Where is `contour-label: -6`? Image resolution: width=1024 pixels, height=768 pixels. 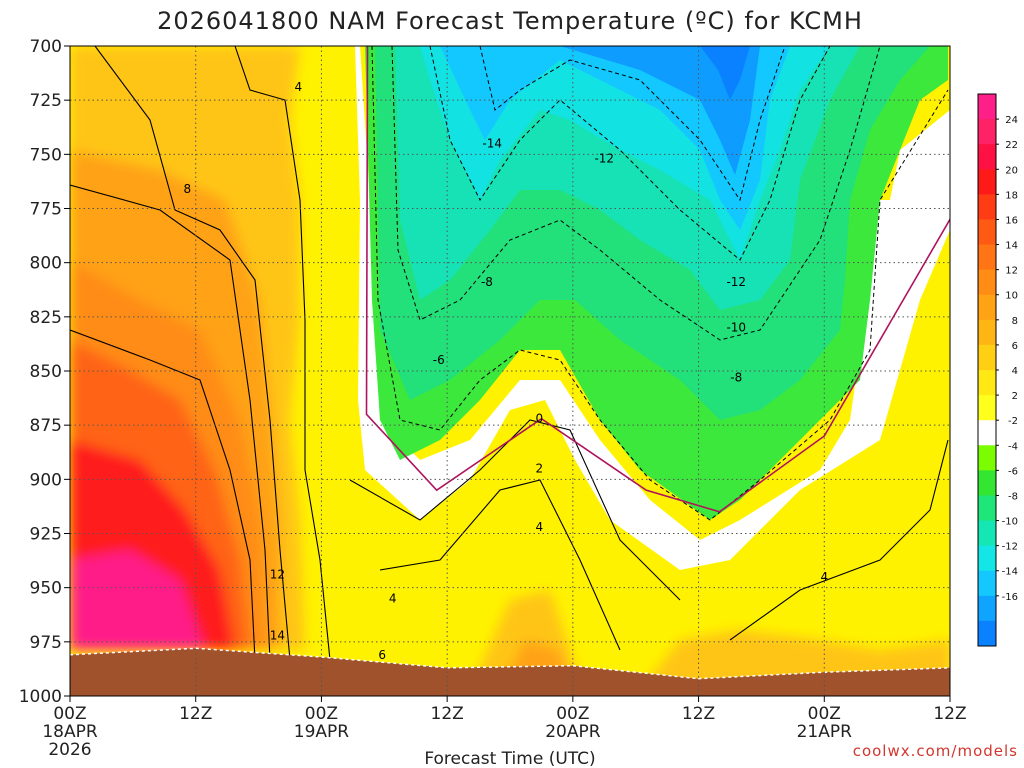
contour-label: -6 is located at coordinates (439, 360).